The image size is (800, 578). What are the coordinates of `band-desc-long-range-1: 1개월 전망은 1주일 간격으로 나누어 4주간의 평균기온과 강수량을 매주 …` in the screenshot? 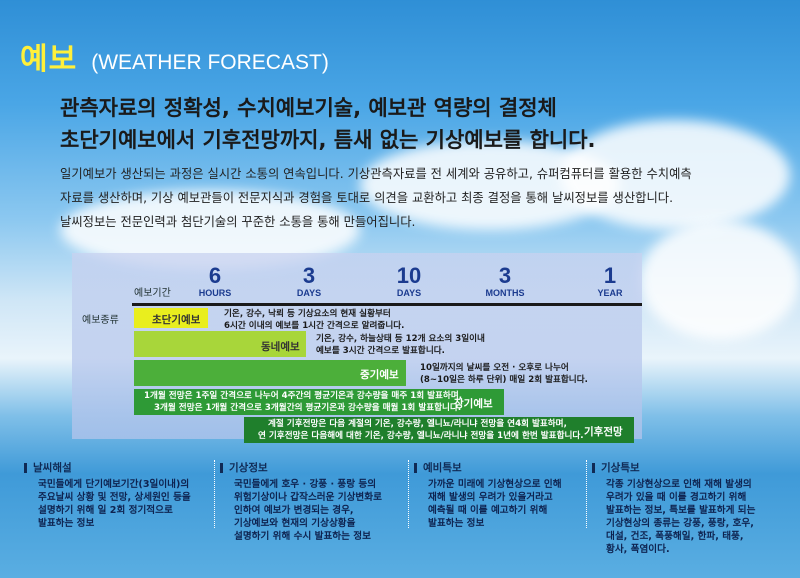 It's located at (303, 396).